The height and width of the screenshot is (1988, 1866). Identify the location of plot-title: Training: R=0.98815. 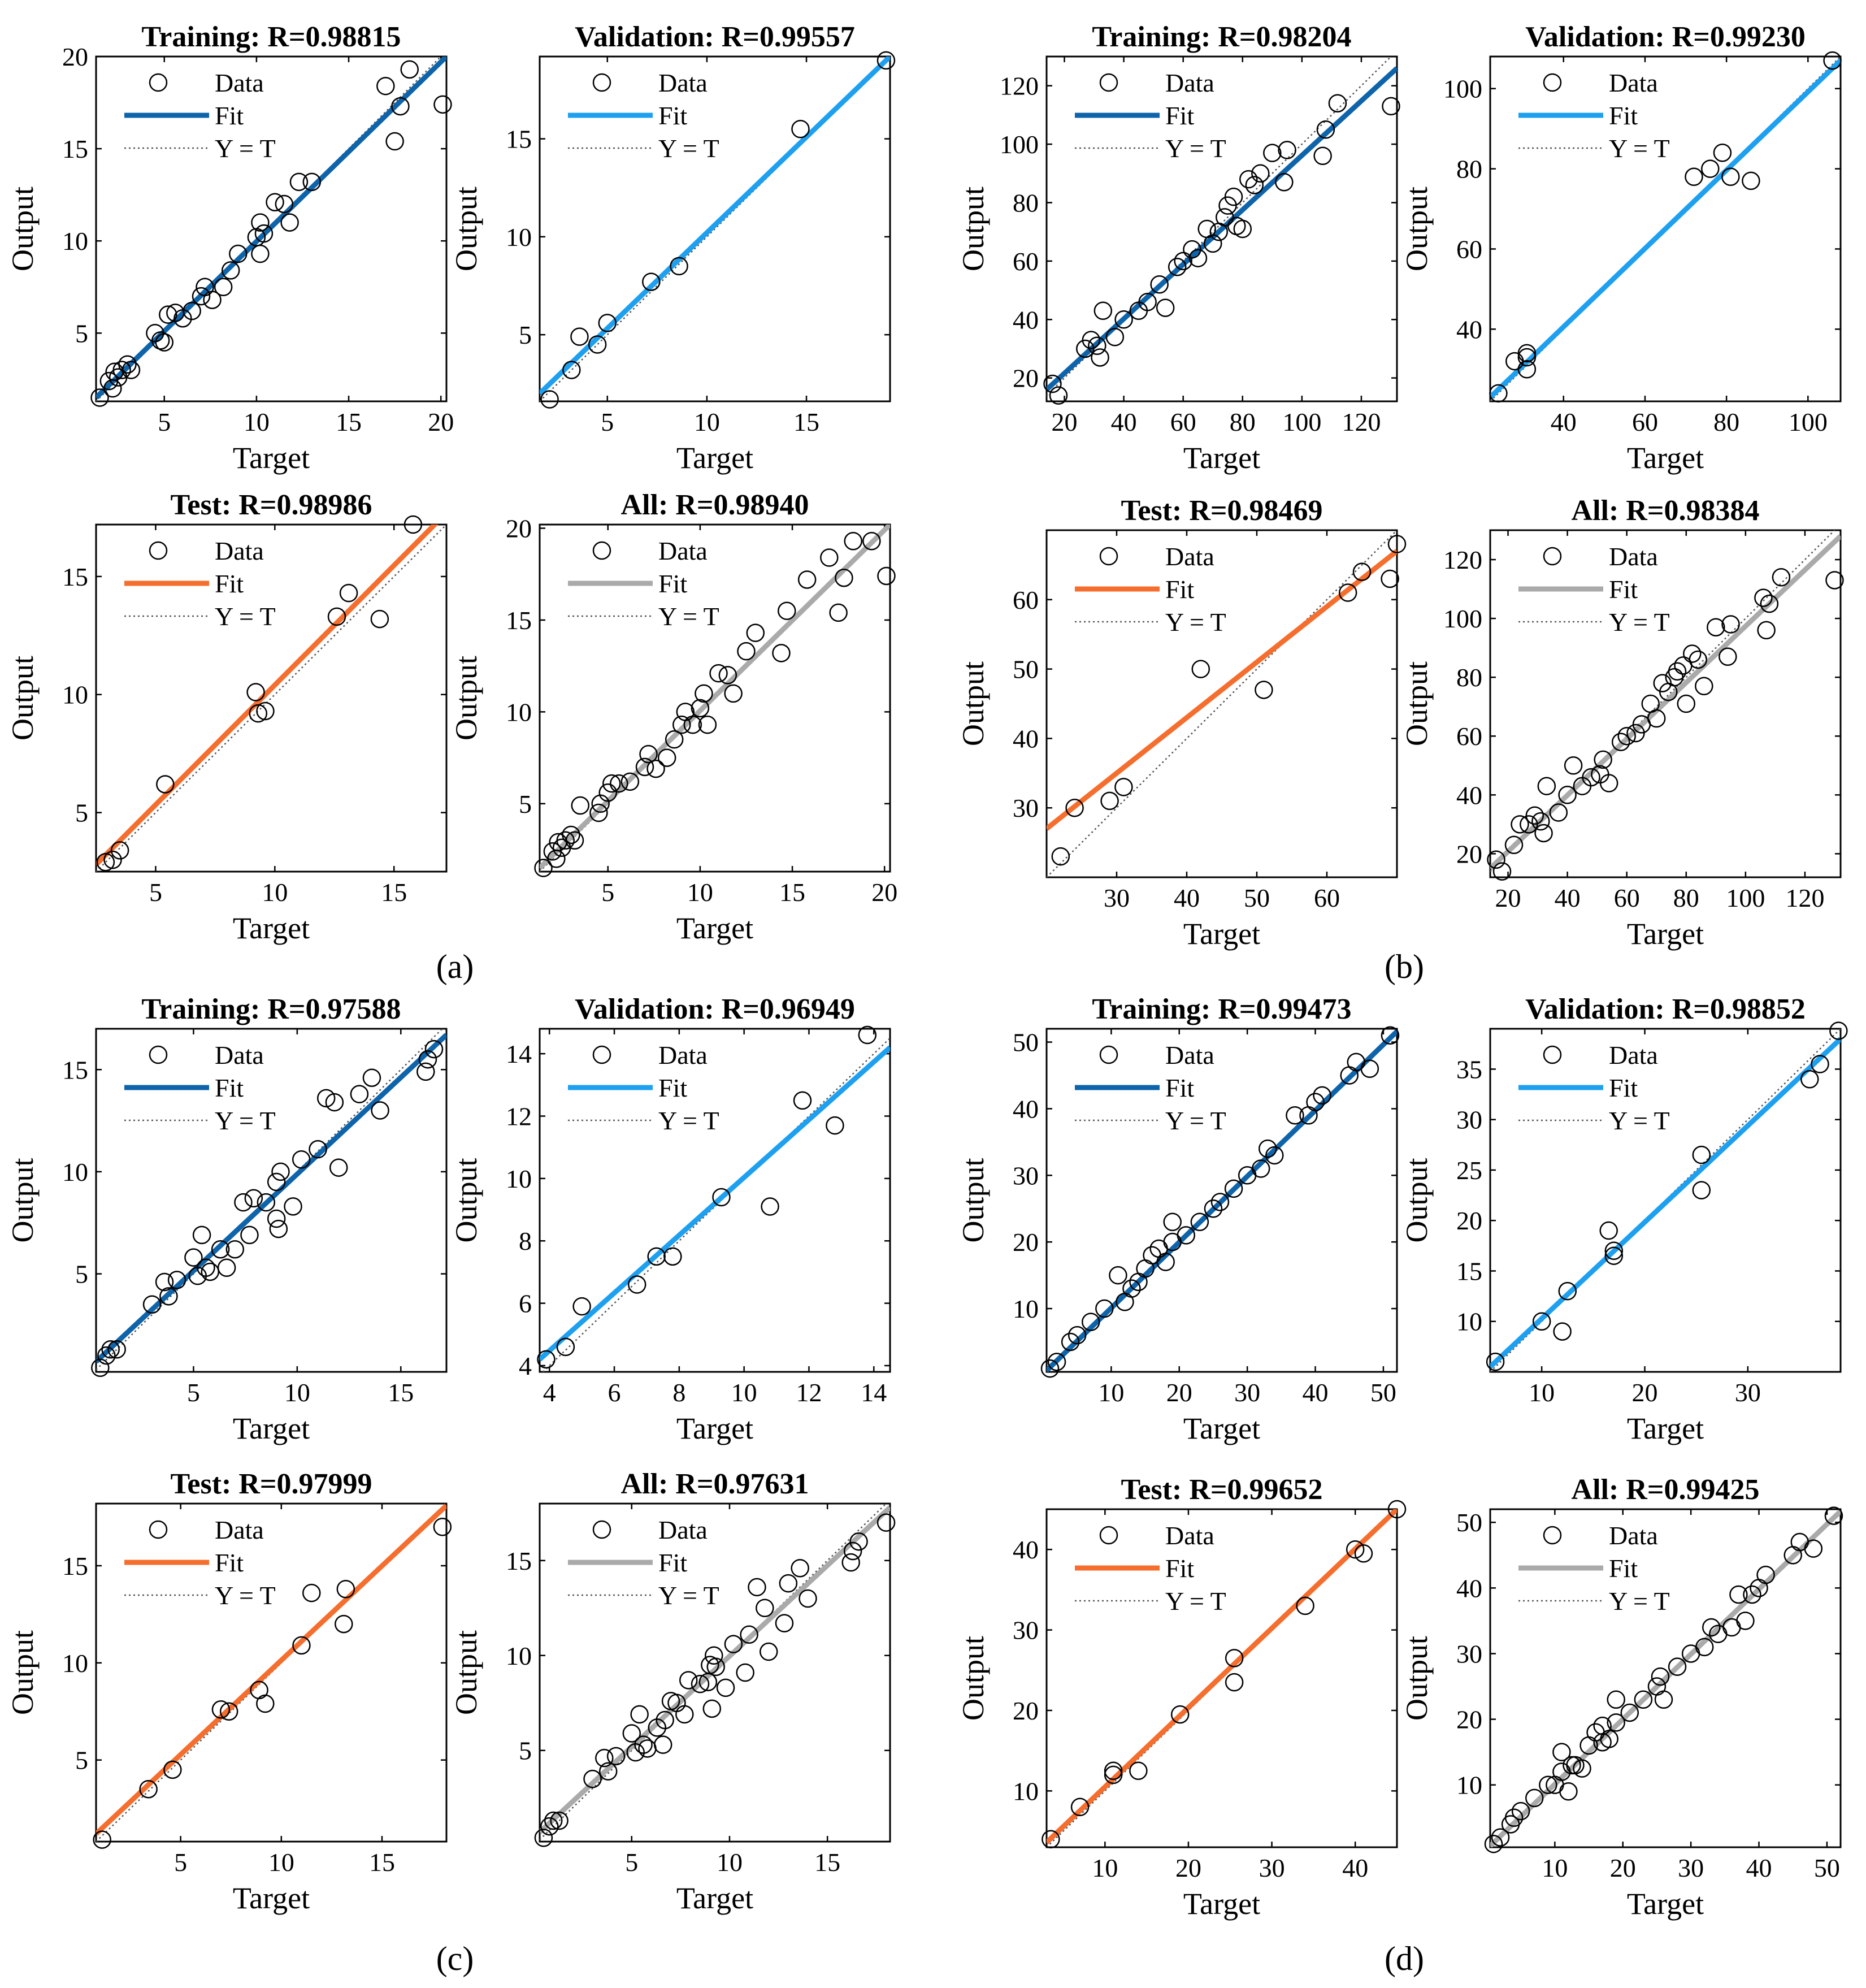
(271, 37).